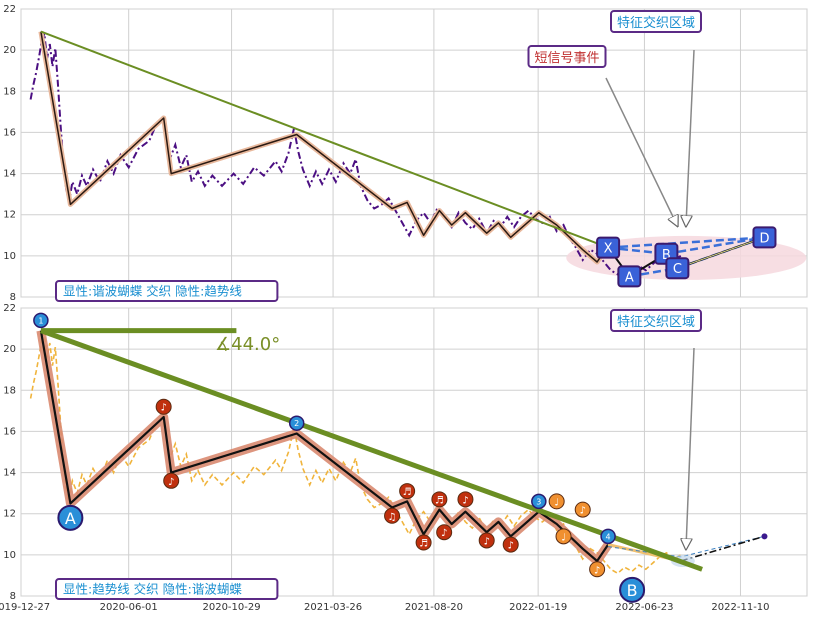 This screenshot has height=619, width=813. I want to click on bottom-legend-box, so click(167, 589).